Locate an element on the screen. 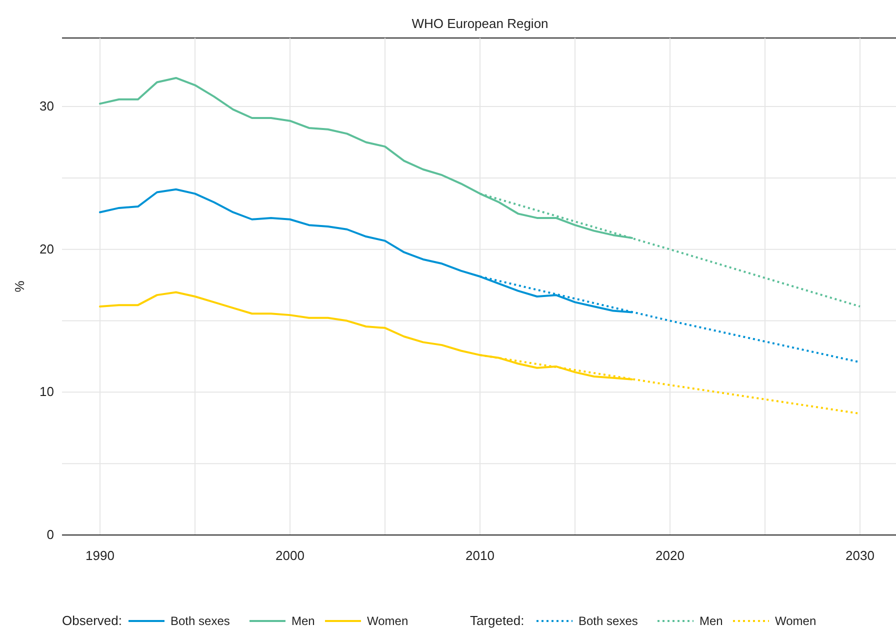  y-tick-label: 20 is located at coordinates (47, 248).